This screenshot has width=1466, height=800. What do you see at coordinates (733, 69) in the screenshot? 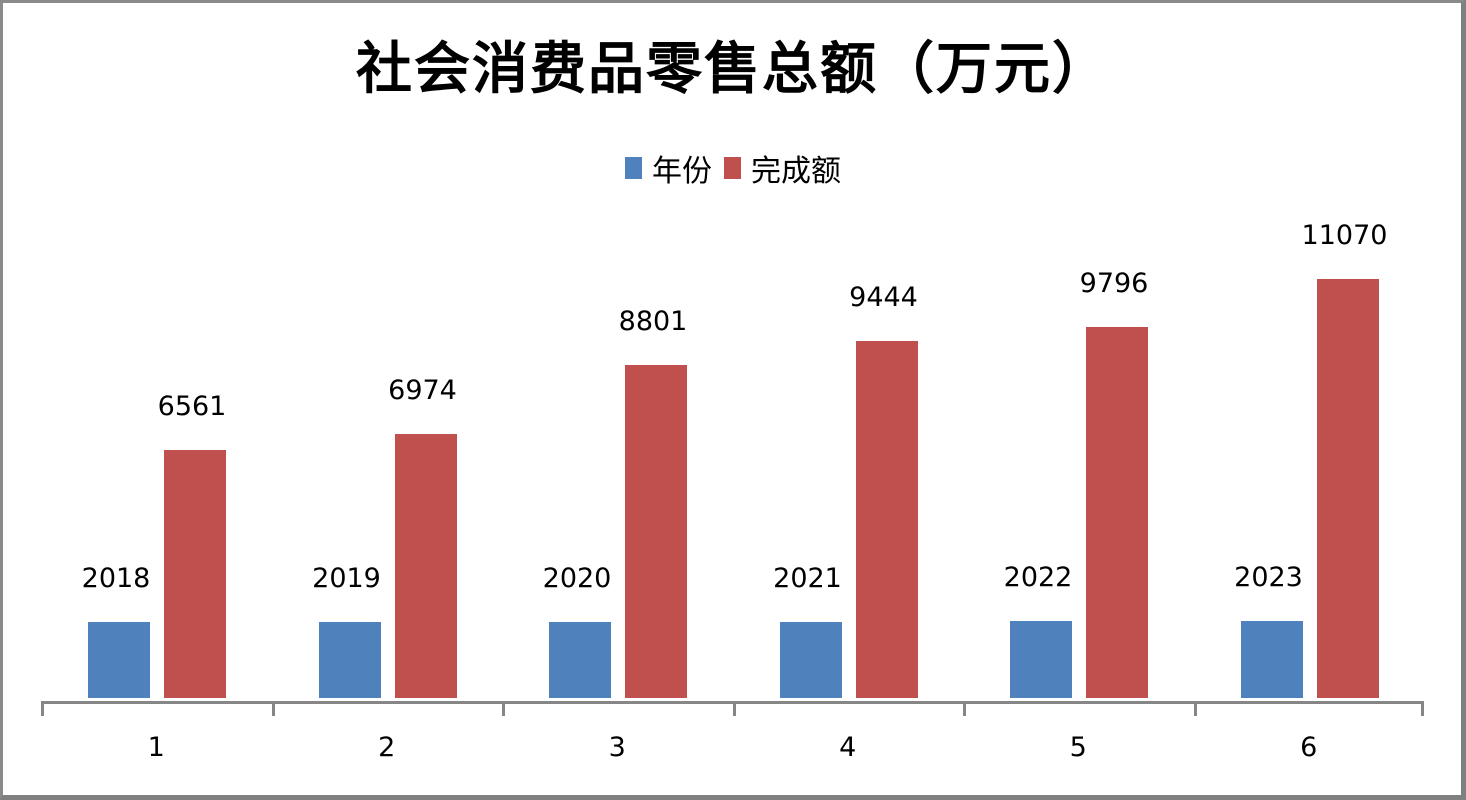
I see `chart-title: 社会消费品零售总额（万元）` at bounding box center [733, 69].